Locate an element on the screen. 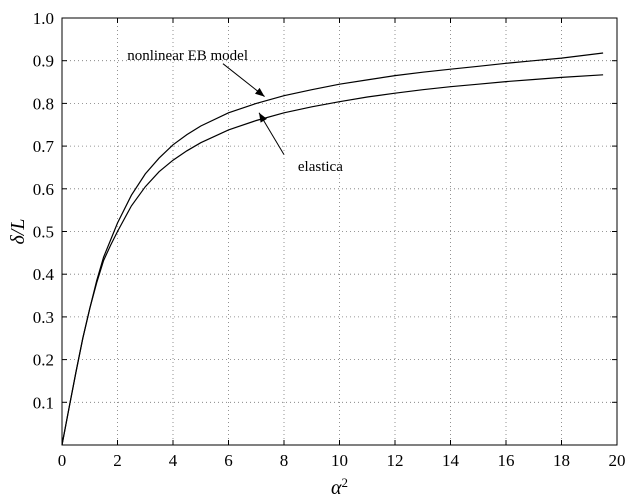 The image size is (631, 502). y-tick-label: 0.7 is located at coordinates (44, 146).